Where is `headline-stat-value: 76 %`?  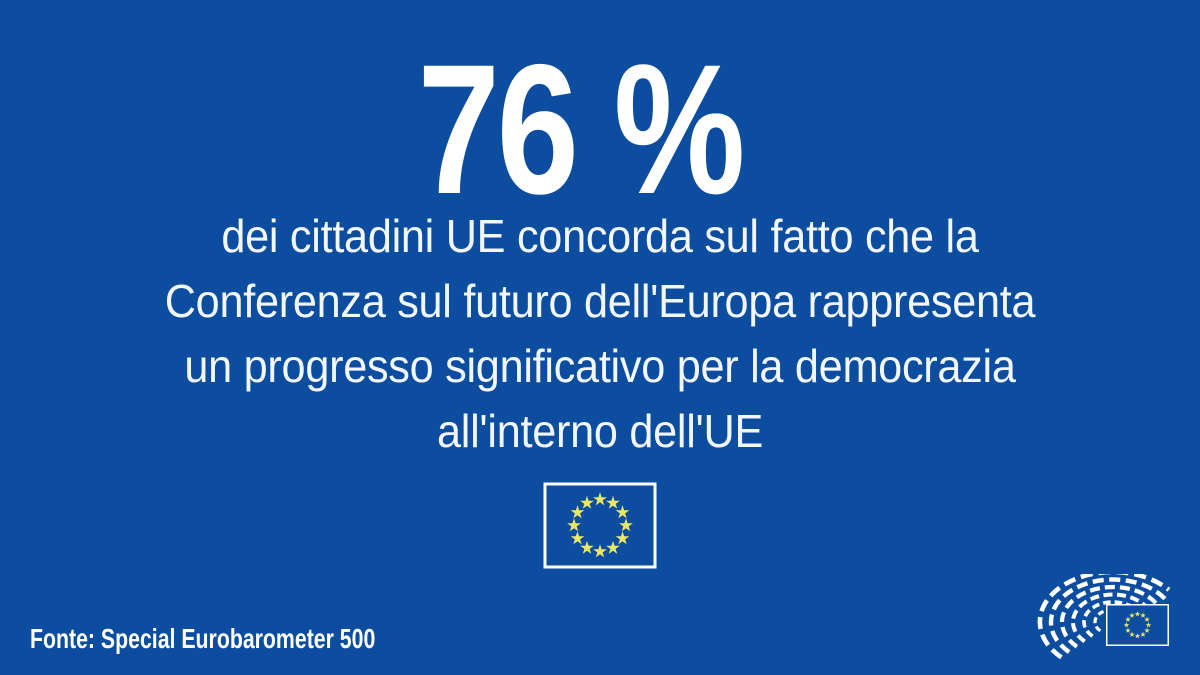 headline-stat-value: 76 % is located at coordinates (581, 130).